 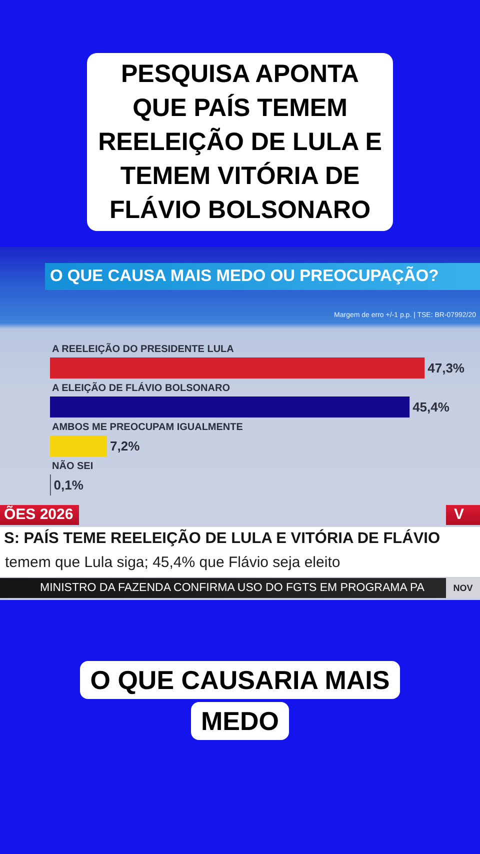 What do you see at coordinates (262, 276) in the screenshot?
I see `chart-subtitle: O QUE CAUSA MAIS MEDO OU PREOCUPAÇÃO?` at bounding box center [262, 276].